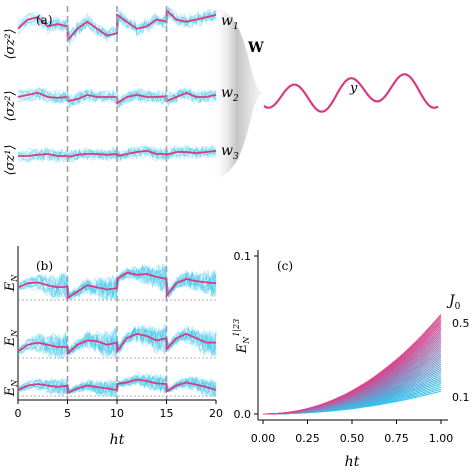  What do you see at coordinates (10, 105) in the screenshot?
I see `a-ylabel-2: ⟨σz²⟩` at bounding box center [10, 105].